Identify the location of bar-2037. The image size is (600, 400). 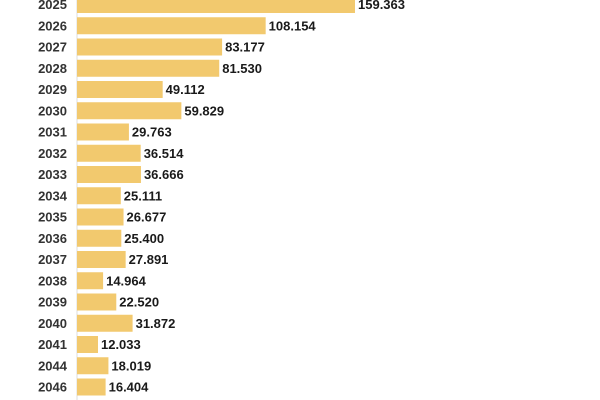
(101, 259).